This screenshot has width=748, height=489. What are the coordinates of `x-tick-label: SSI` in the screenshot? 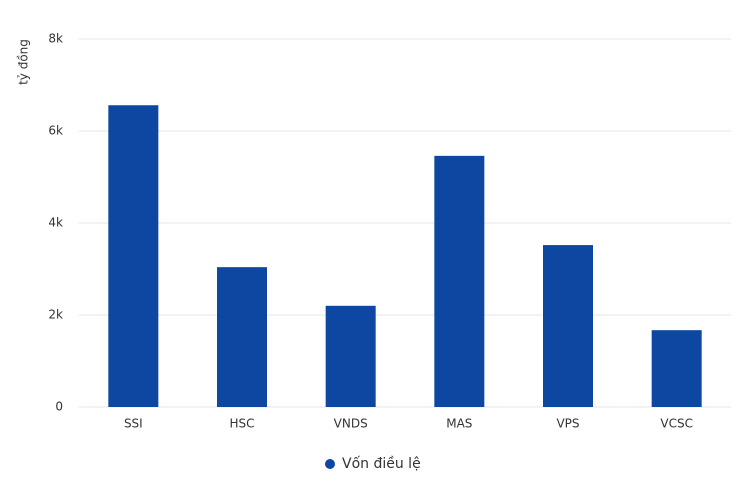 It's located at (133, 424).